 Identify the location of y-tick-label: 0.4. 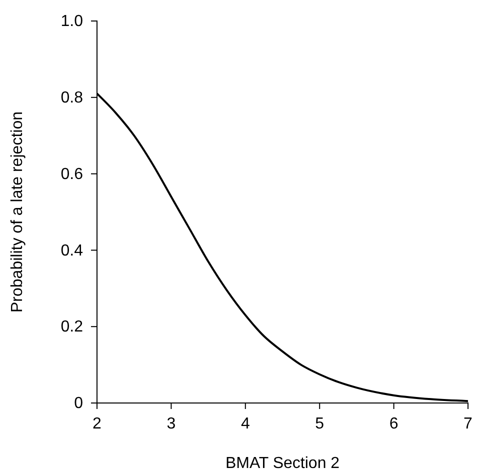
(72, 251).